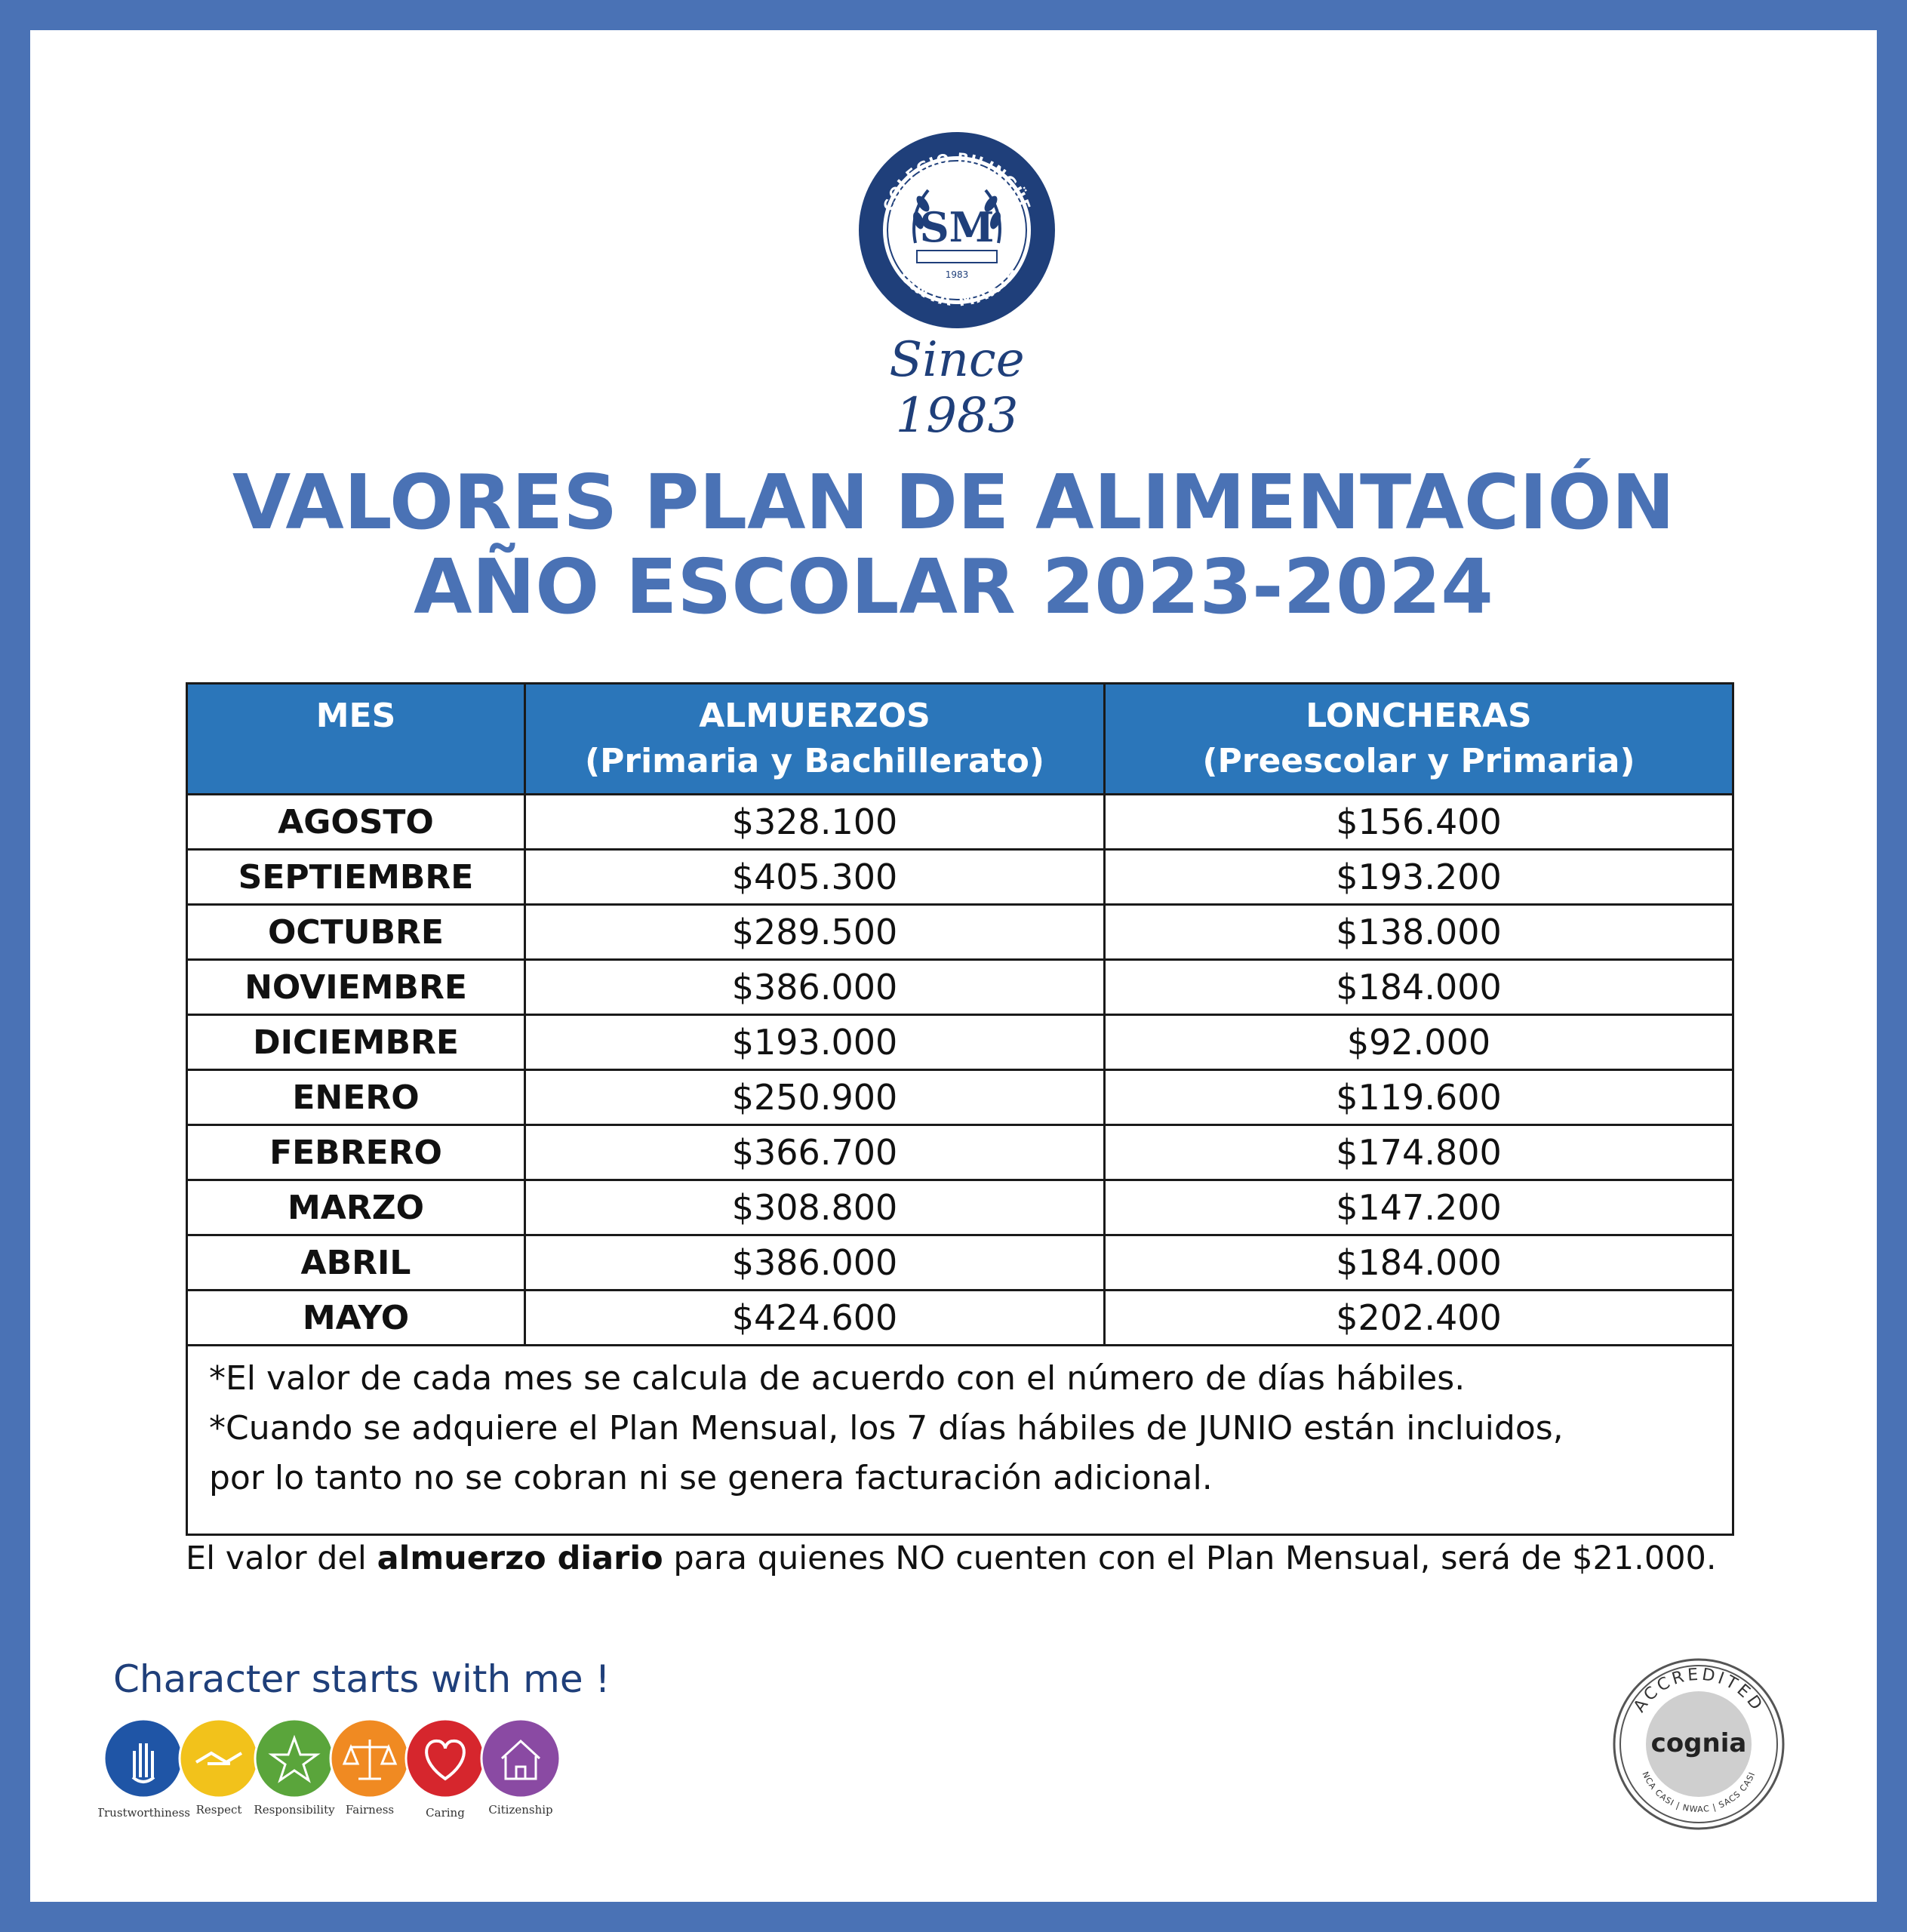  What do you see at coordinates (1418, 1097) in the screenshot?
I see `loncheras-cell: $119.600` at bounding box center [1418, 1097].